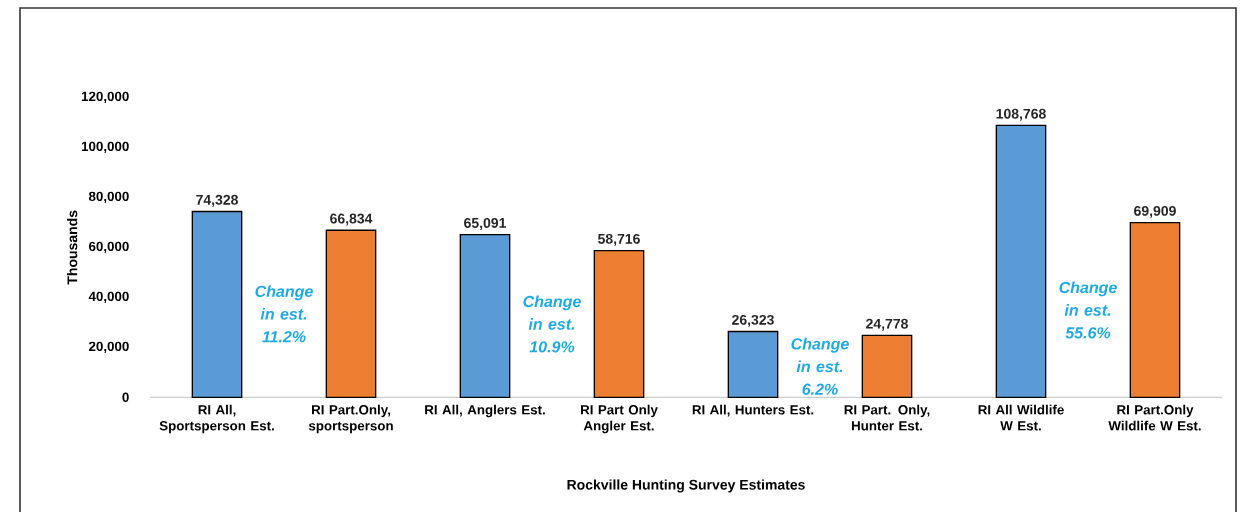  I want to click on x-tick-label: RI Part Only Angler Est., so click(619, 419).